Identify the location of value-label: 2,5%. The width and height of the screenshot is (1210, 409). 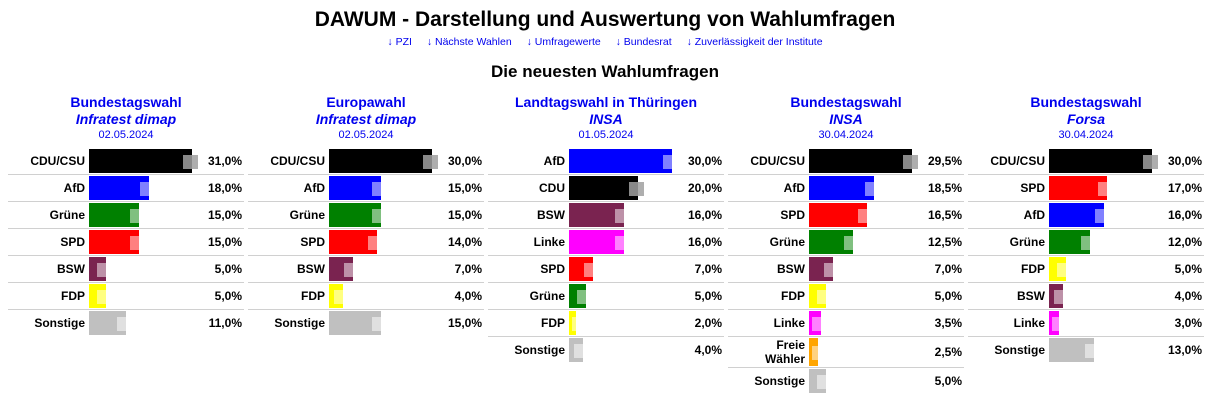
(948, 352).